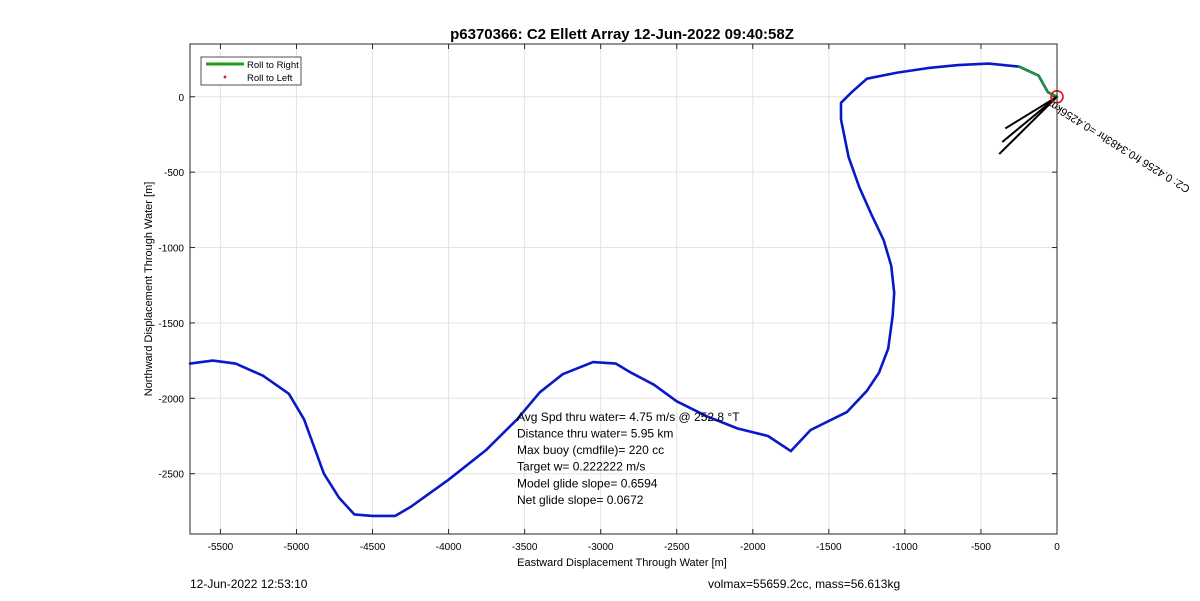  I want to click on legend-box, so click(251, 71).